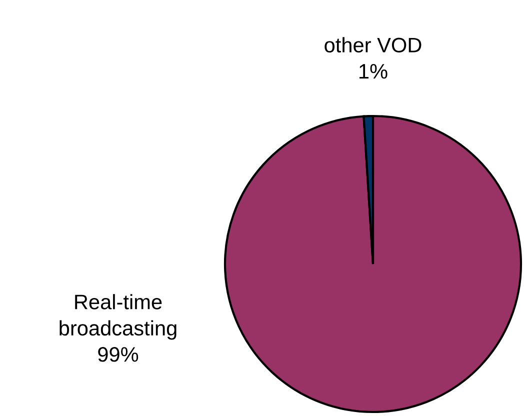  I want to click on data-label: 99%, so click(118, 354).